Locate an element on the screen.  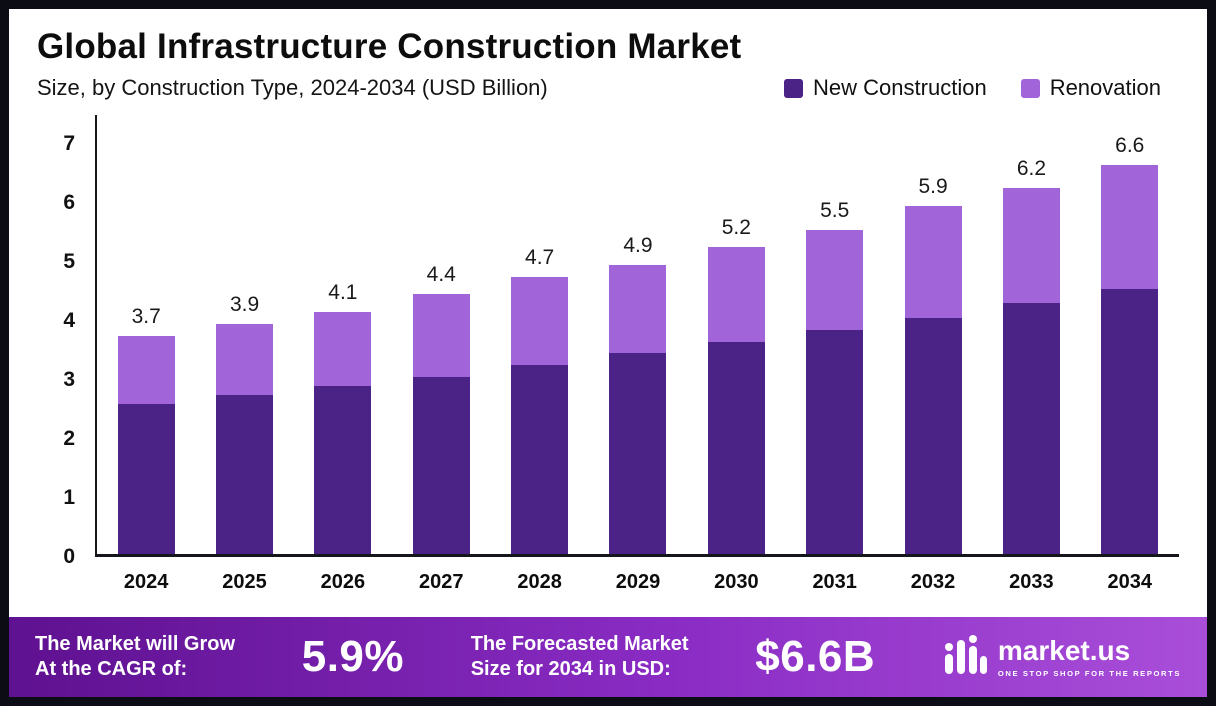
x-tick-label: 2033 is located at coordinates (1031, 582).